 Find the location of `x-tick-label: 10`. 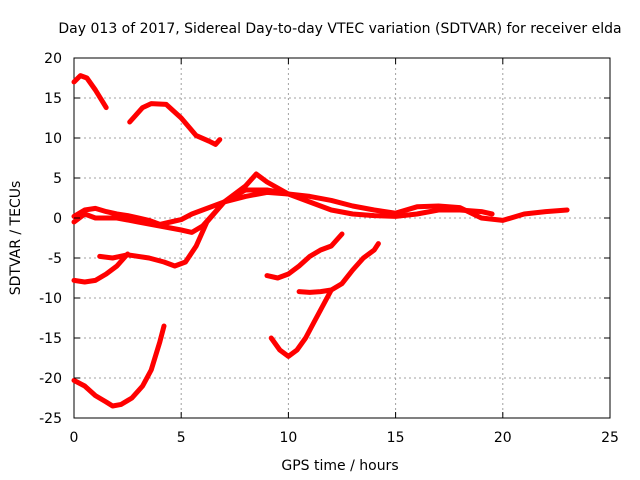

x-tick-label: 10 is located at coordinates (288, 438).